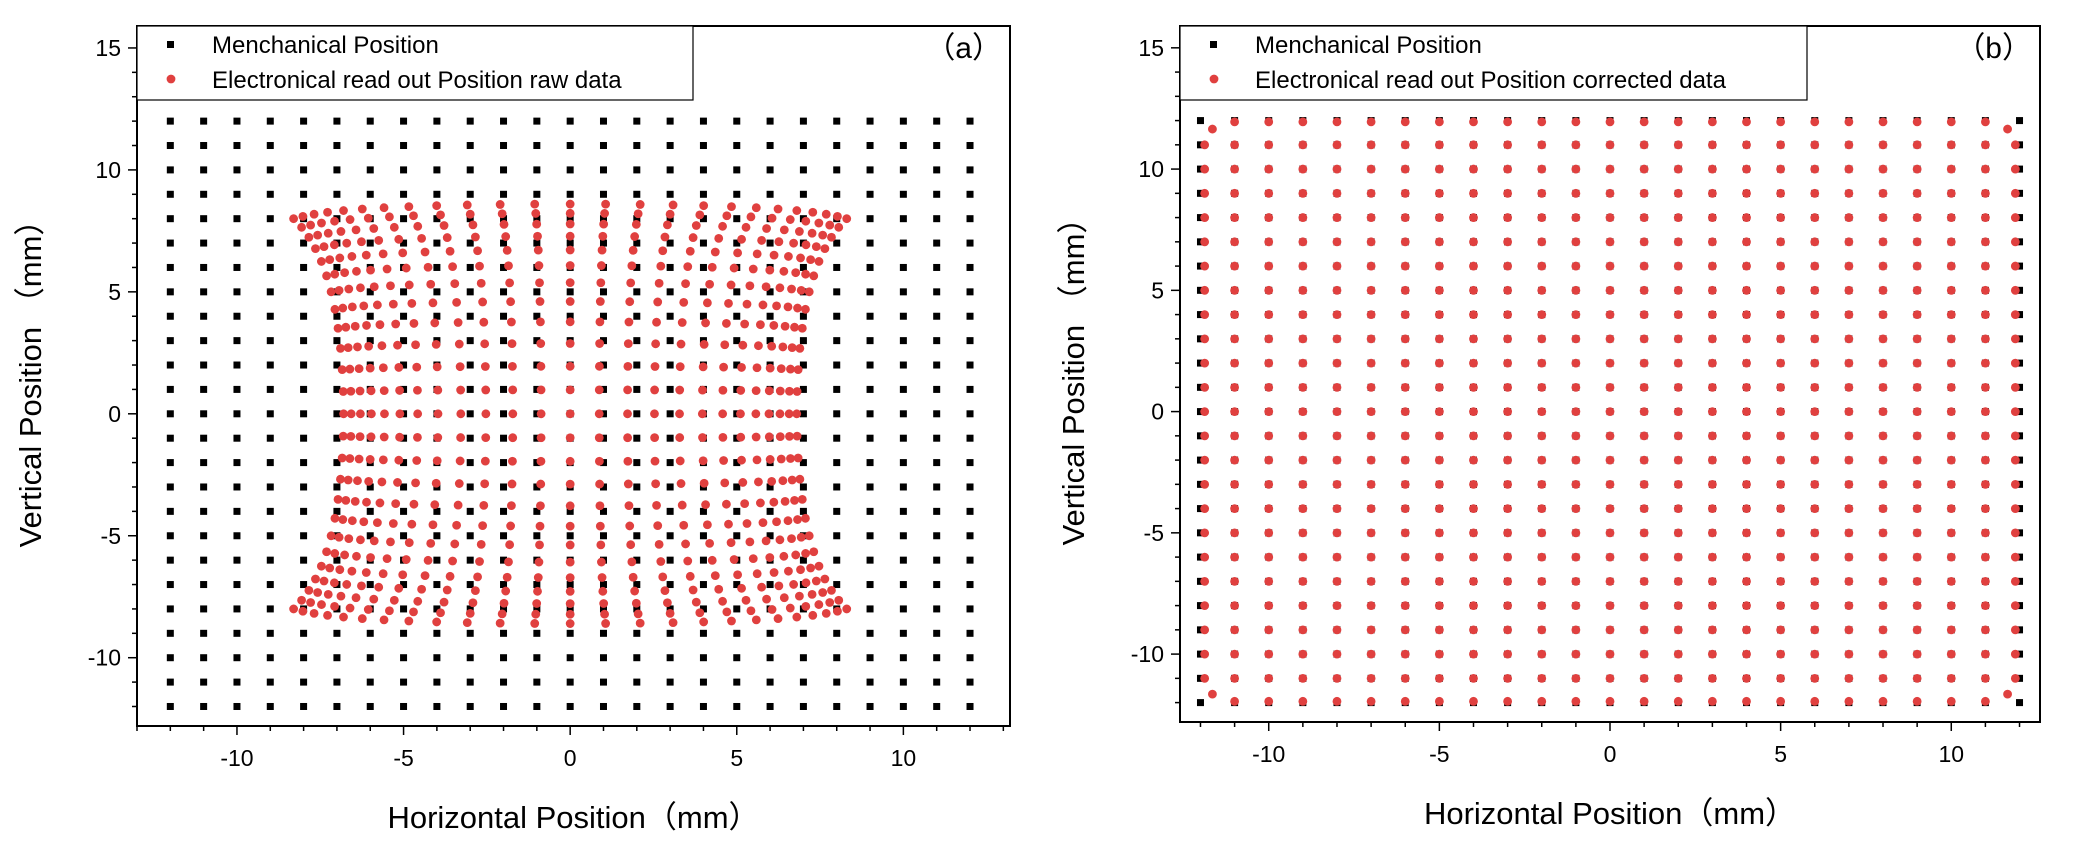  I want to click on x-tick-label: -5, so click(1439, 754).